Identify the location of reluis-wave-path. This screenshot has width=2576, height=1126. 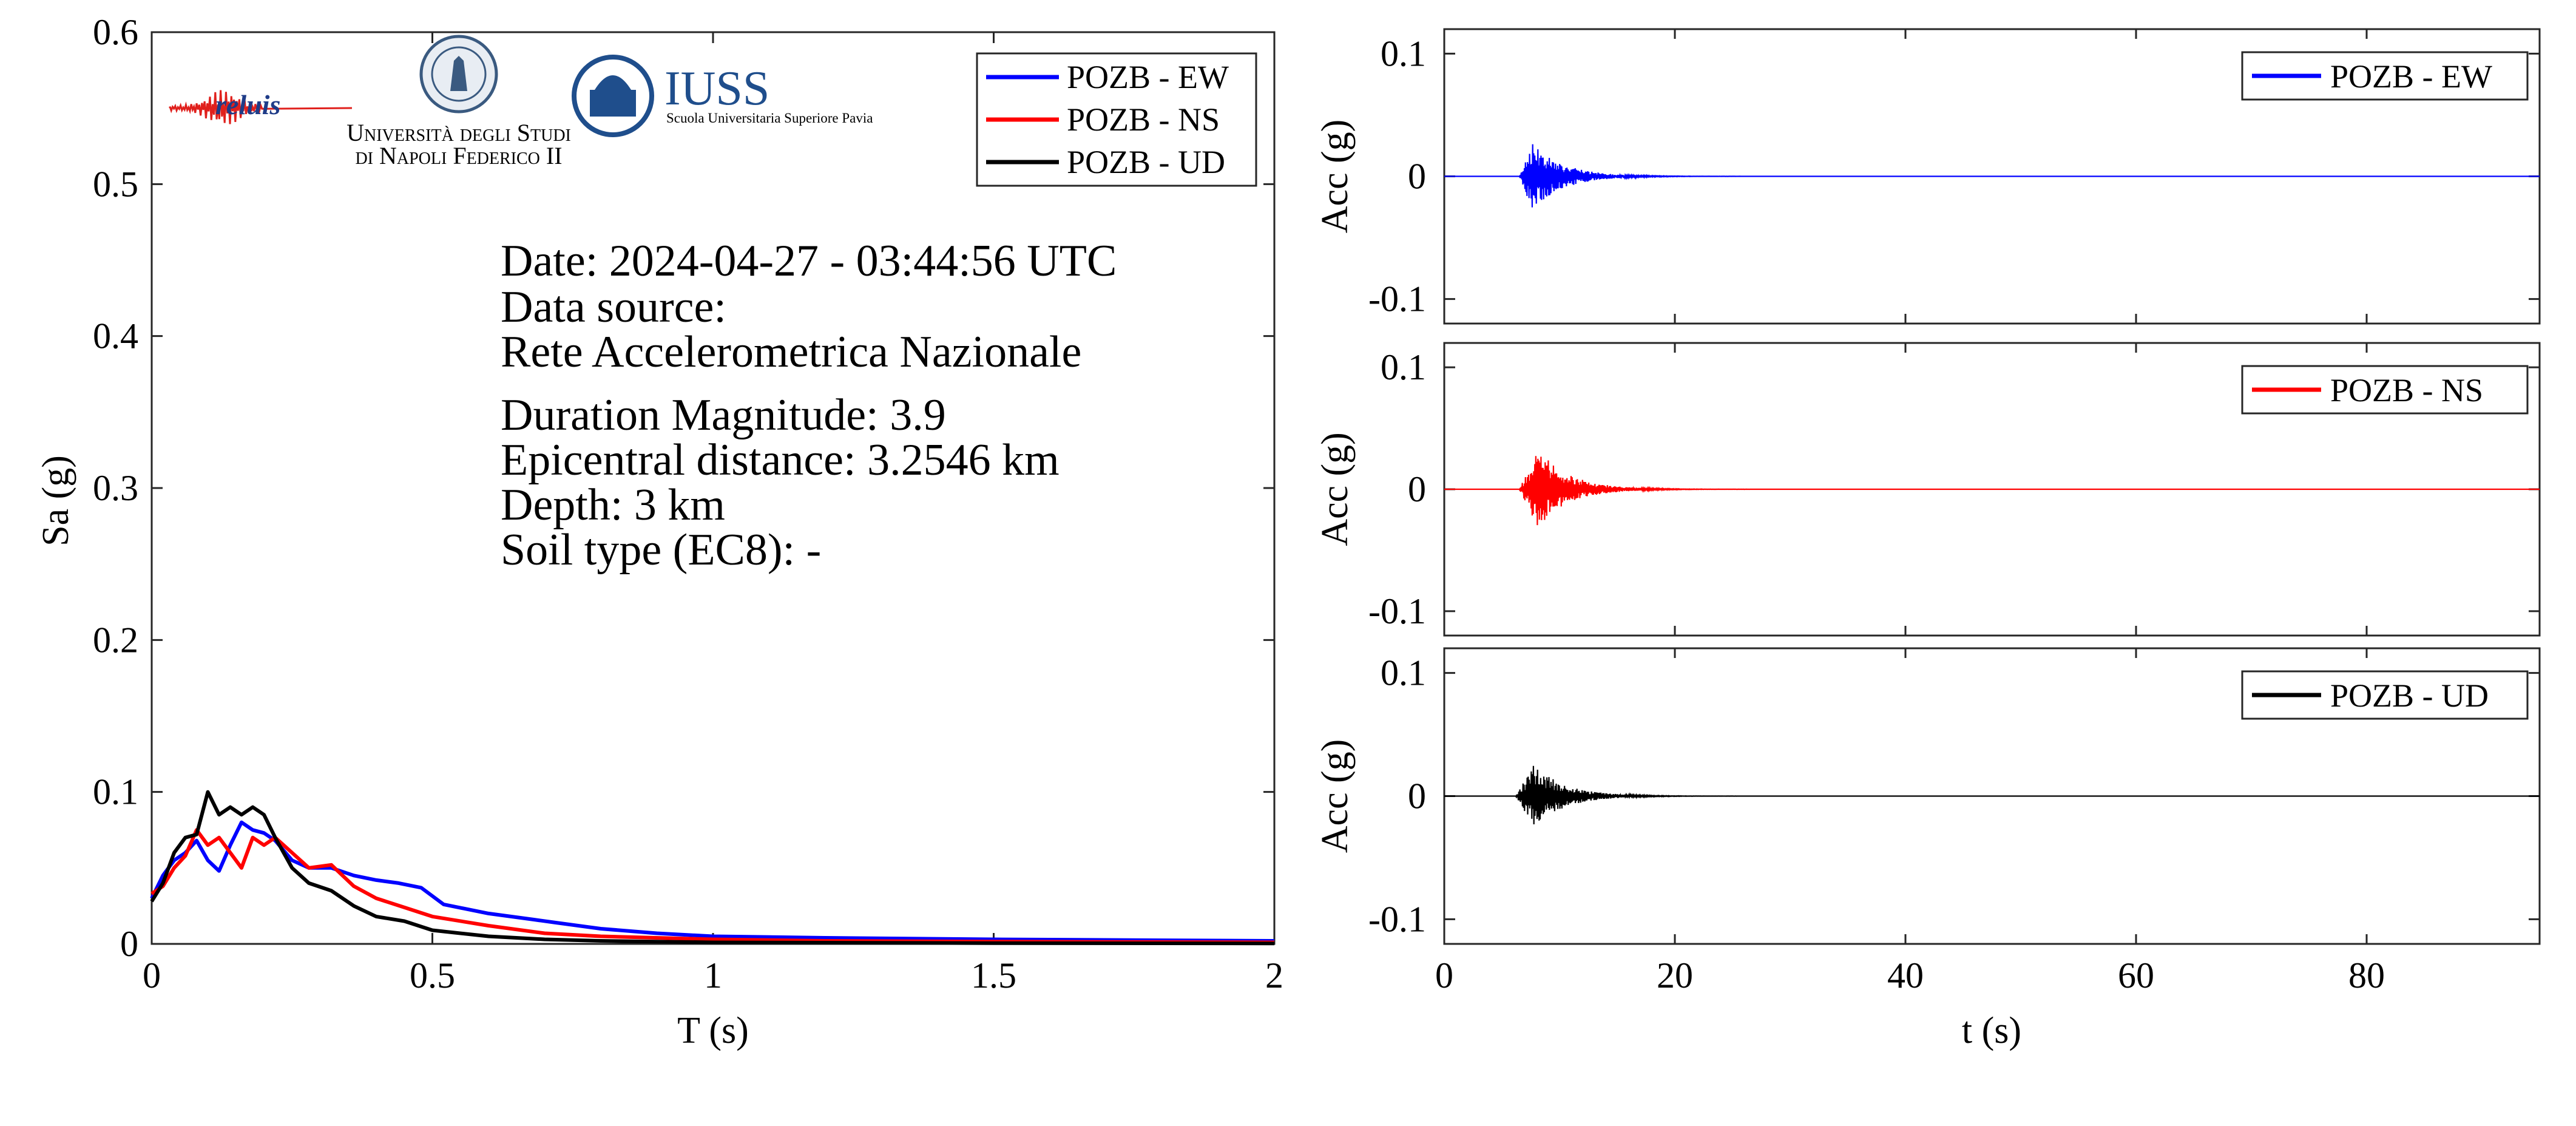
(261, 107).